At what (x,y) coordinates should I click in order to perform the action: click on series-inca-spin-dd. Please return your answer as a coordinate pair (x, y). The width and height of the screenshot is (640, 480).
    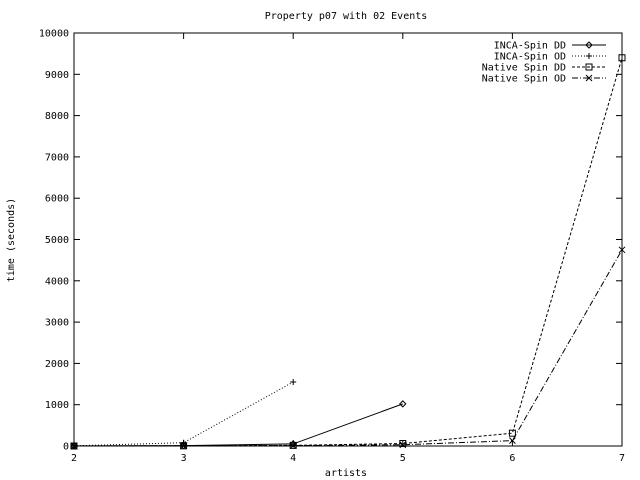
    Looking at the image, I should click on (238, 425).